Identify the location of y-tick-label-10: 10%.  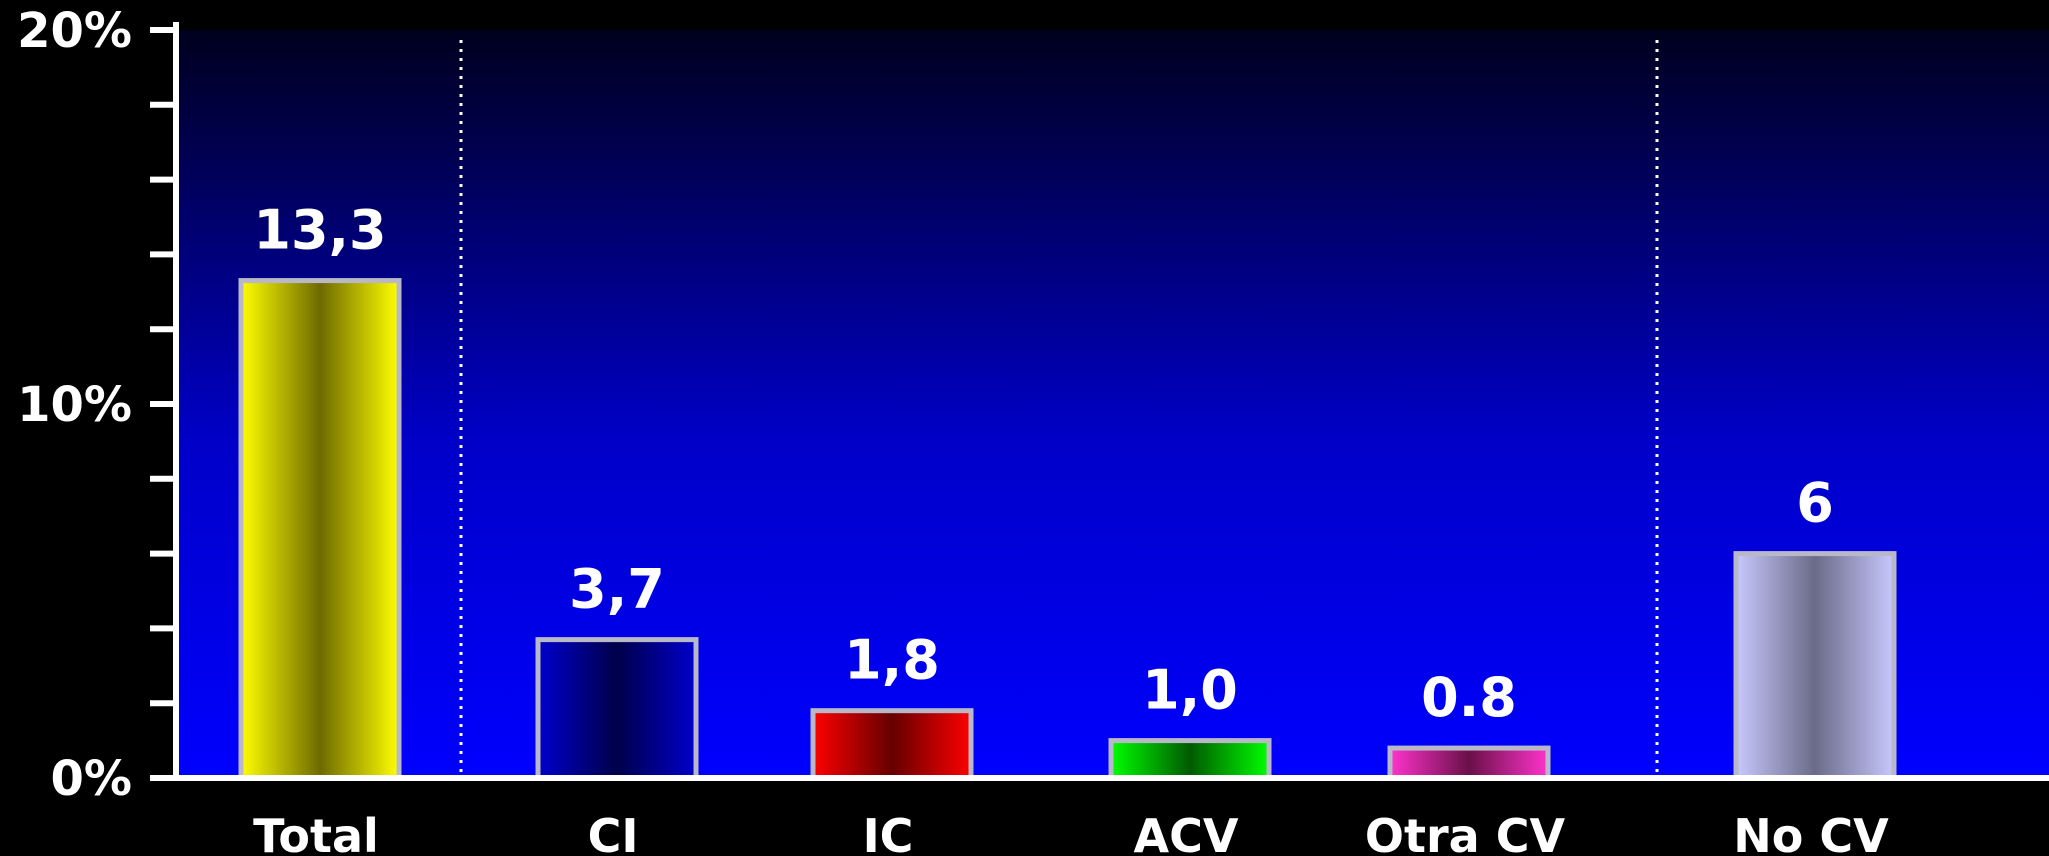
(74, 405).